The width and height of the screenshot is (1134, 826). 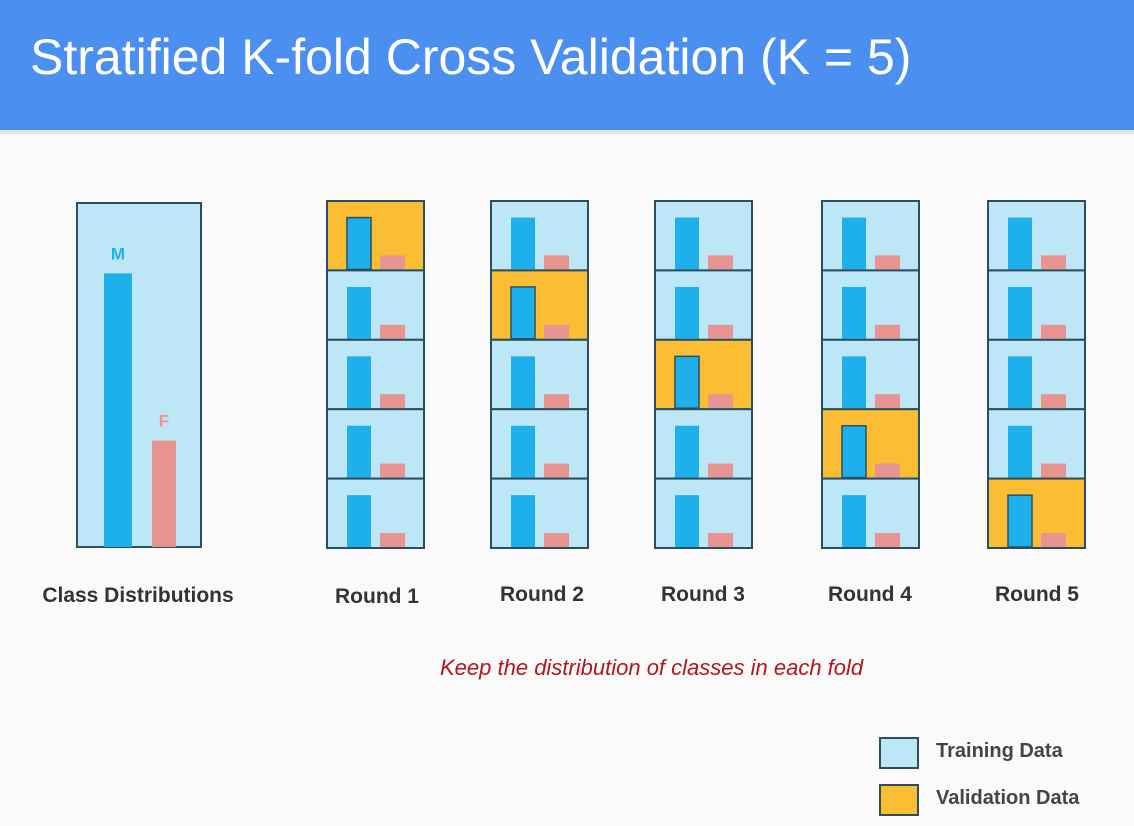 I want to click on legend-validation-swatch, so click(x=899, y=800).